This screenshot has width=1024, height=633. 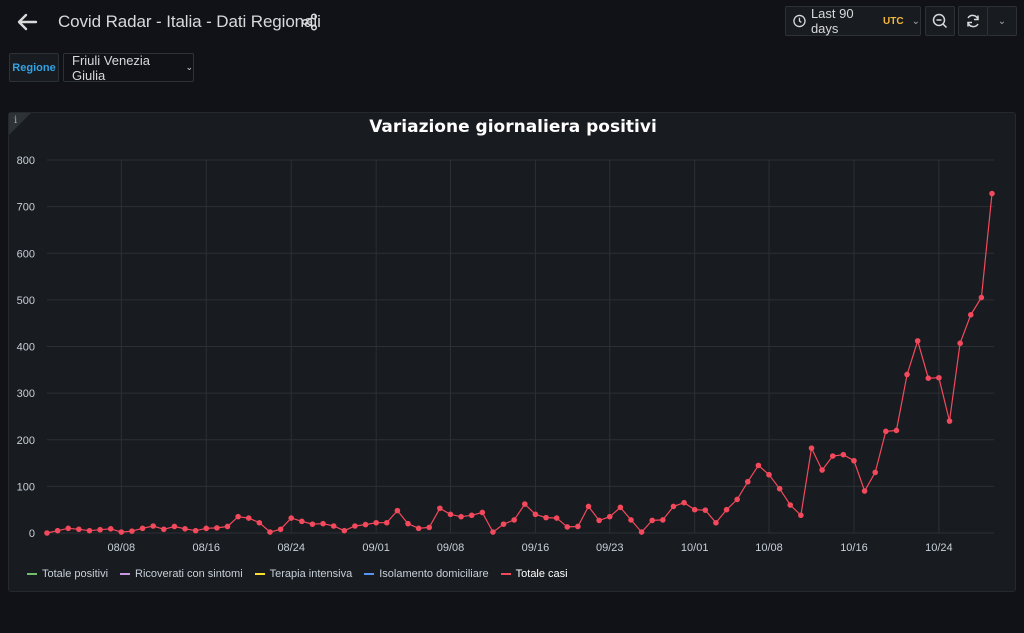 I want to click on time-range-picker: Last 90 days UTC ⌄, so click(x=853, y=21).